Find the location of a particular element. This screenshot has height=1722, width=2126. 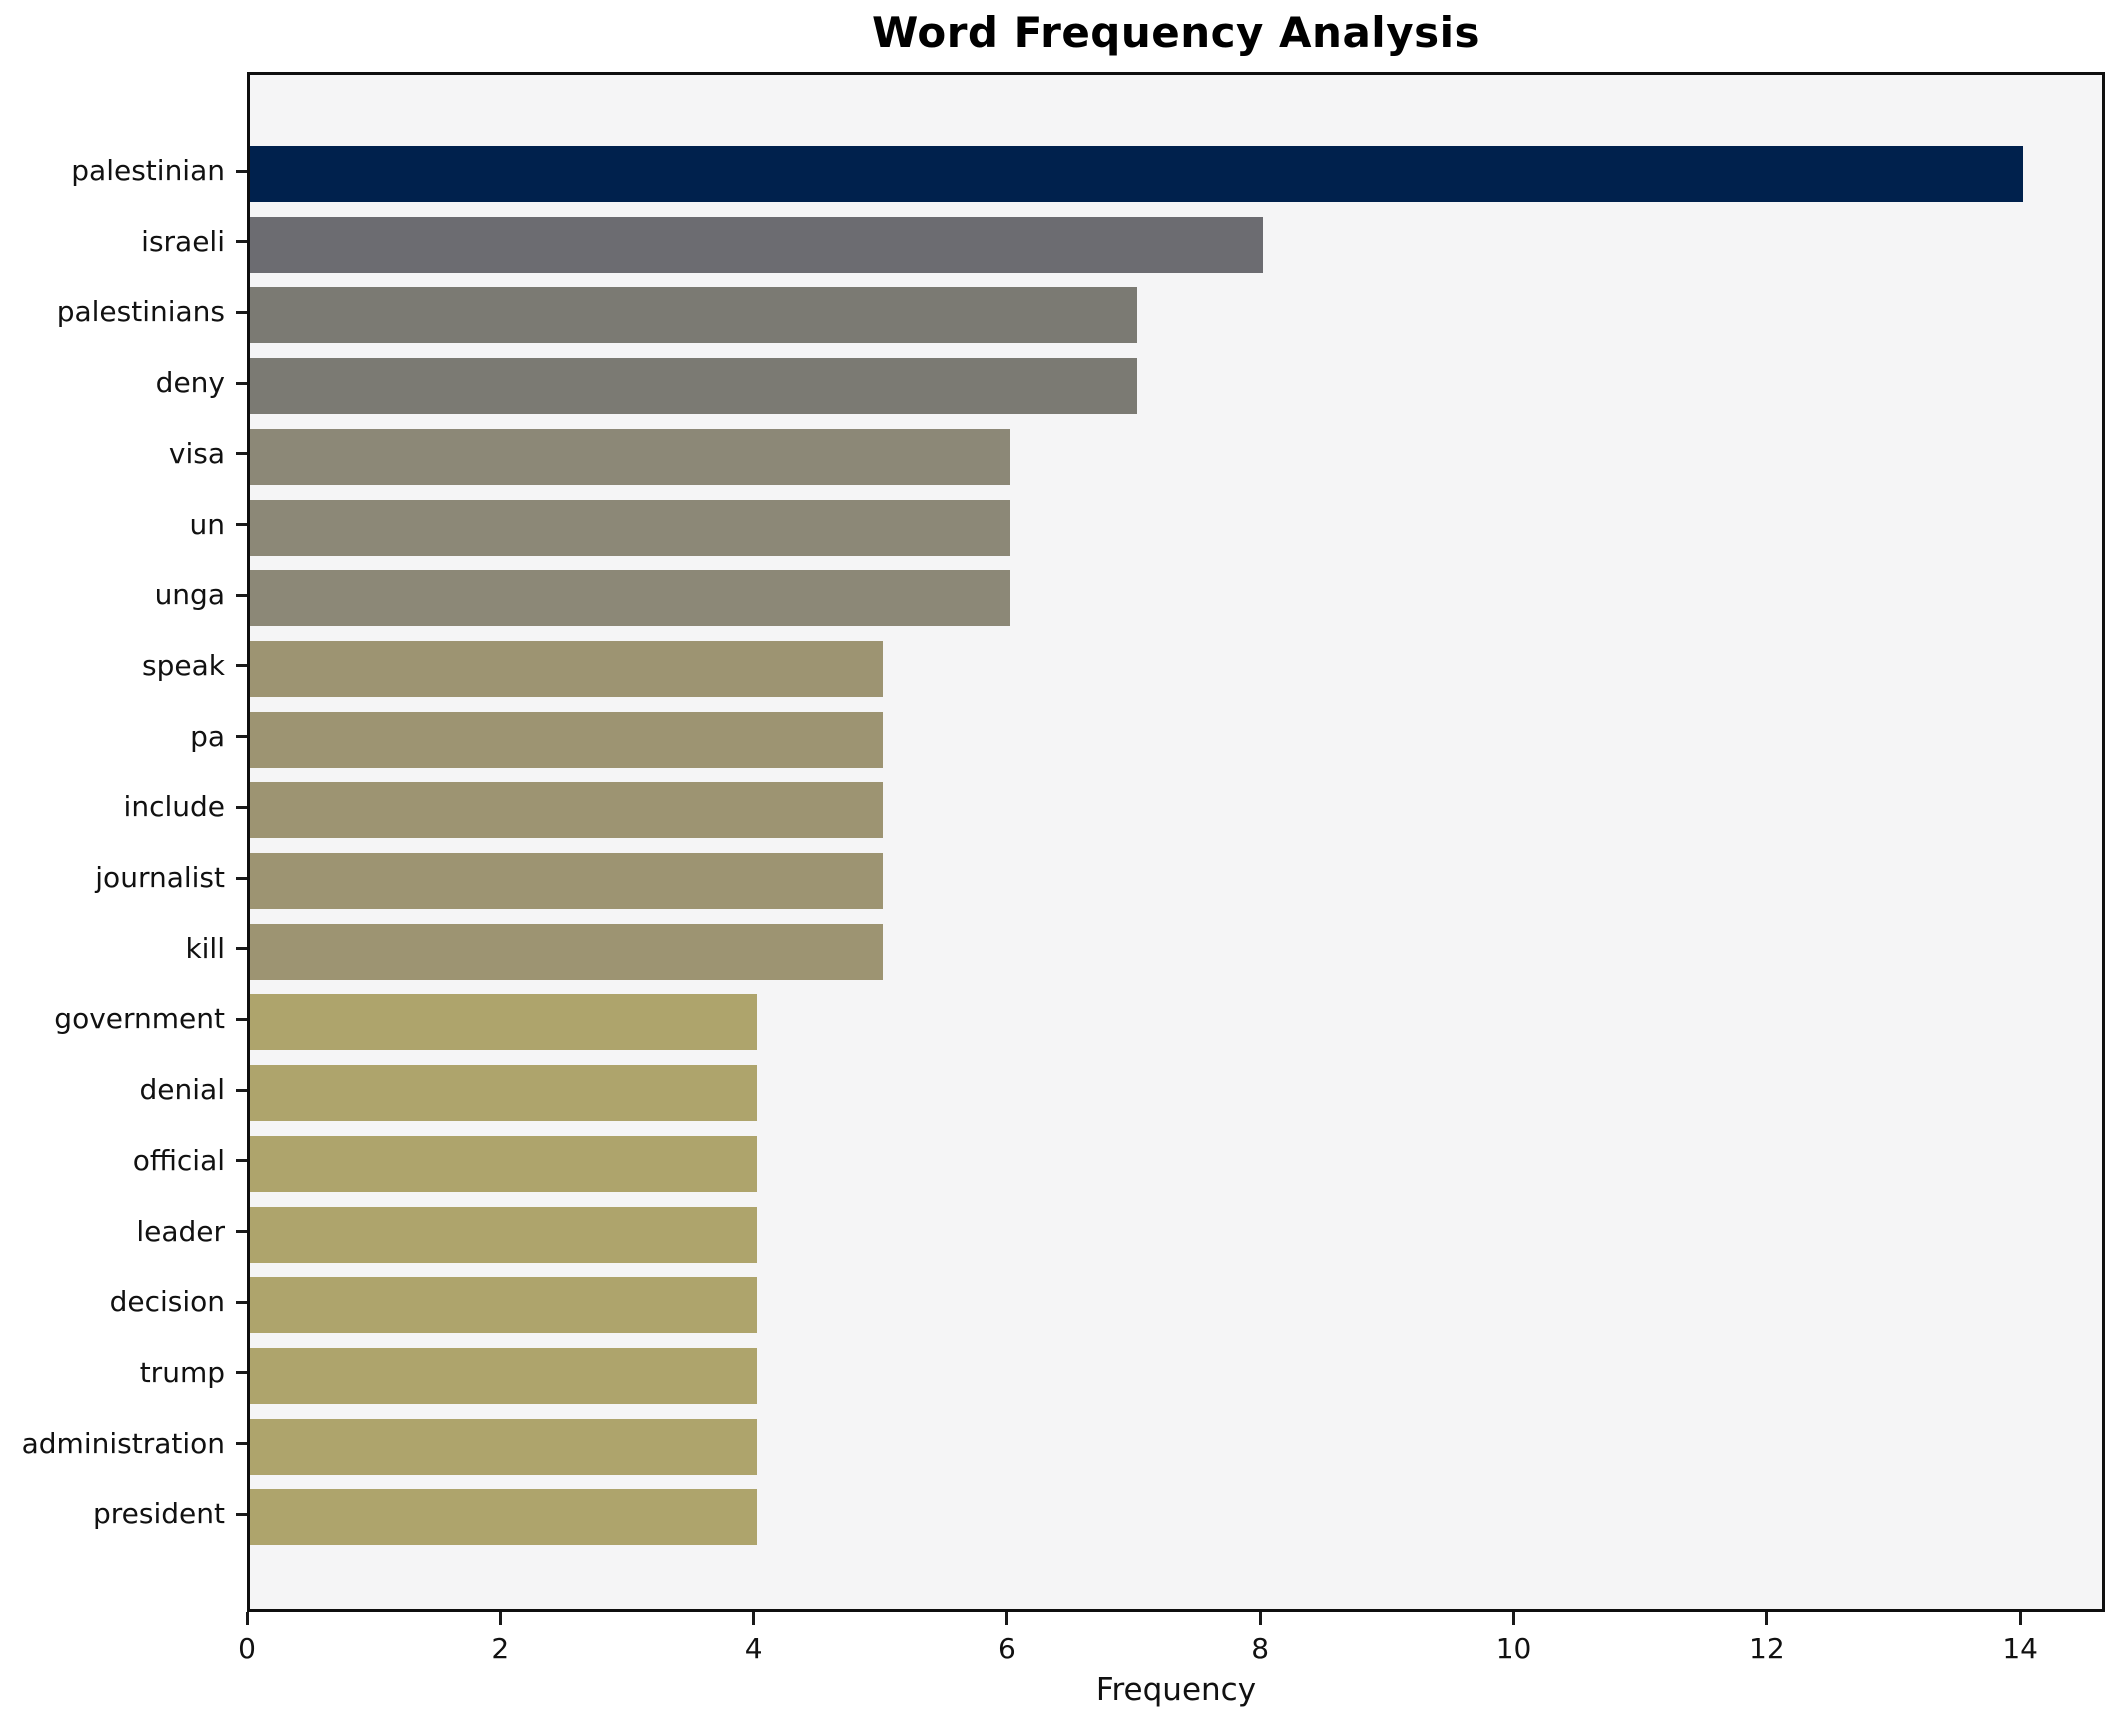

y-tick-label-government: government is located at coordinates (139, 1019).